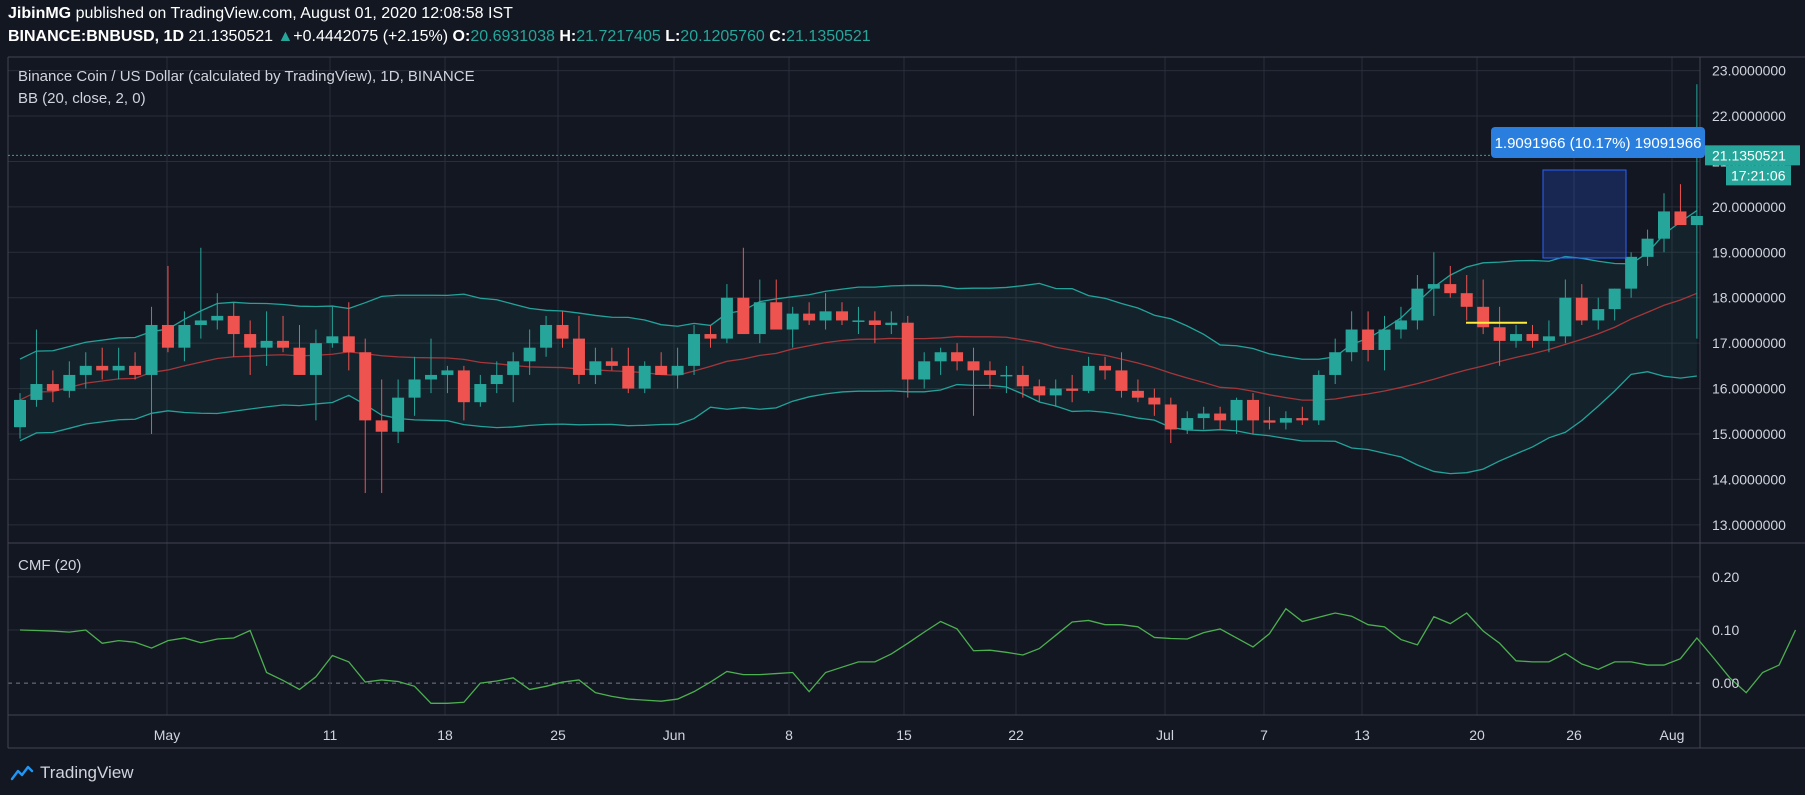 This screenshot has width=1805, height=795. What do you see at coordinates (371, 36) in the screenshot?
I see `change-value: +0.4442075 (+2.15%)` at bounding box center [371, 36].